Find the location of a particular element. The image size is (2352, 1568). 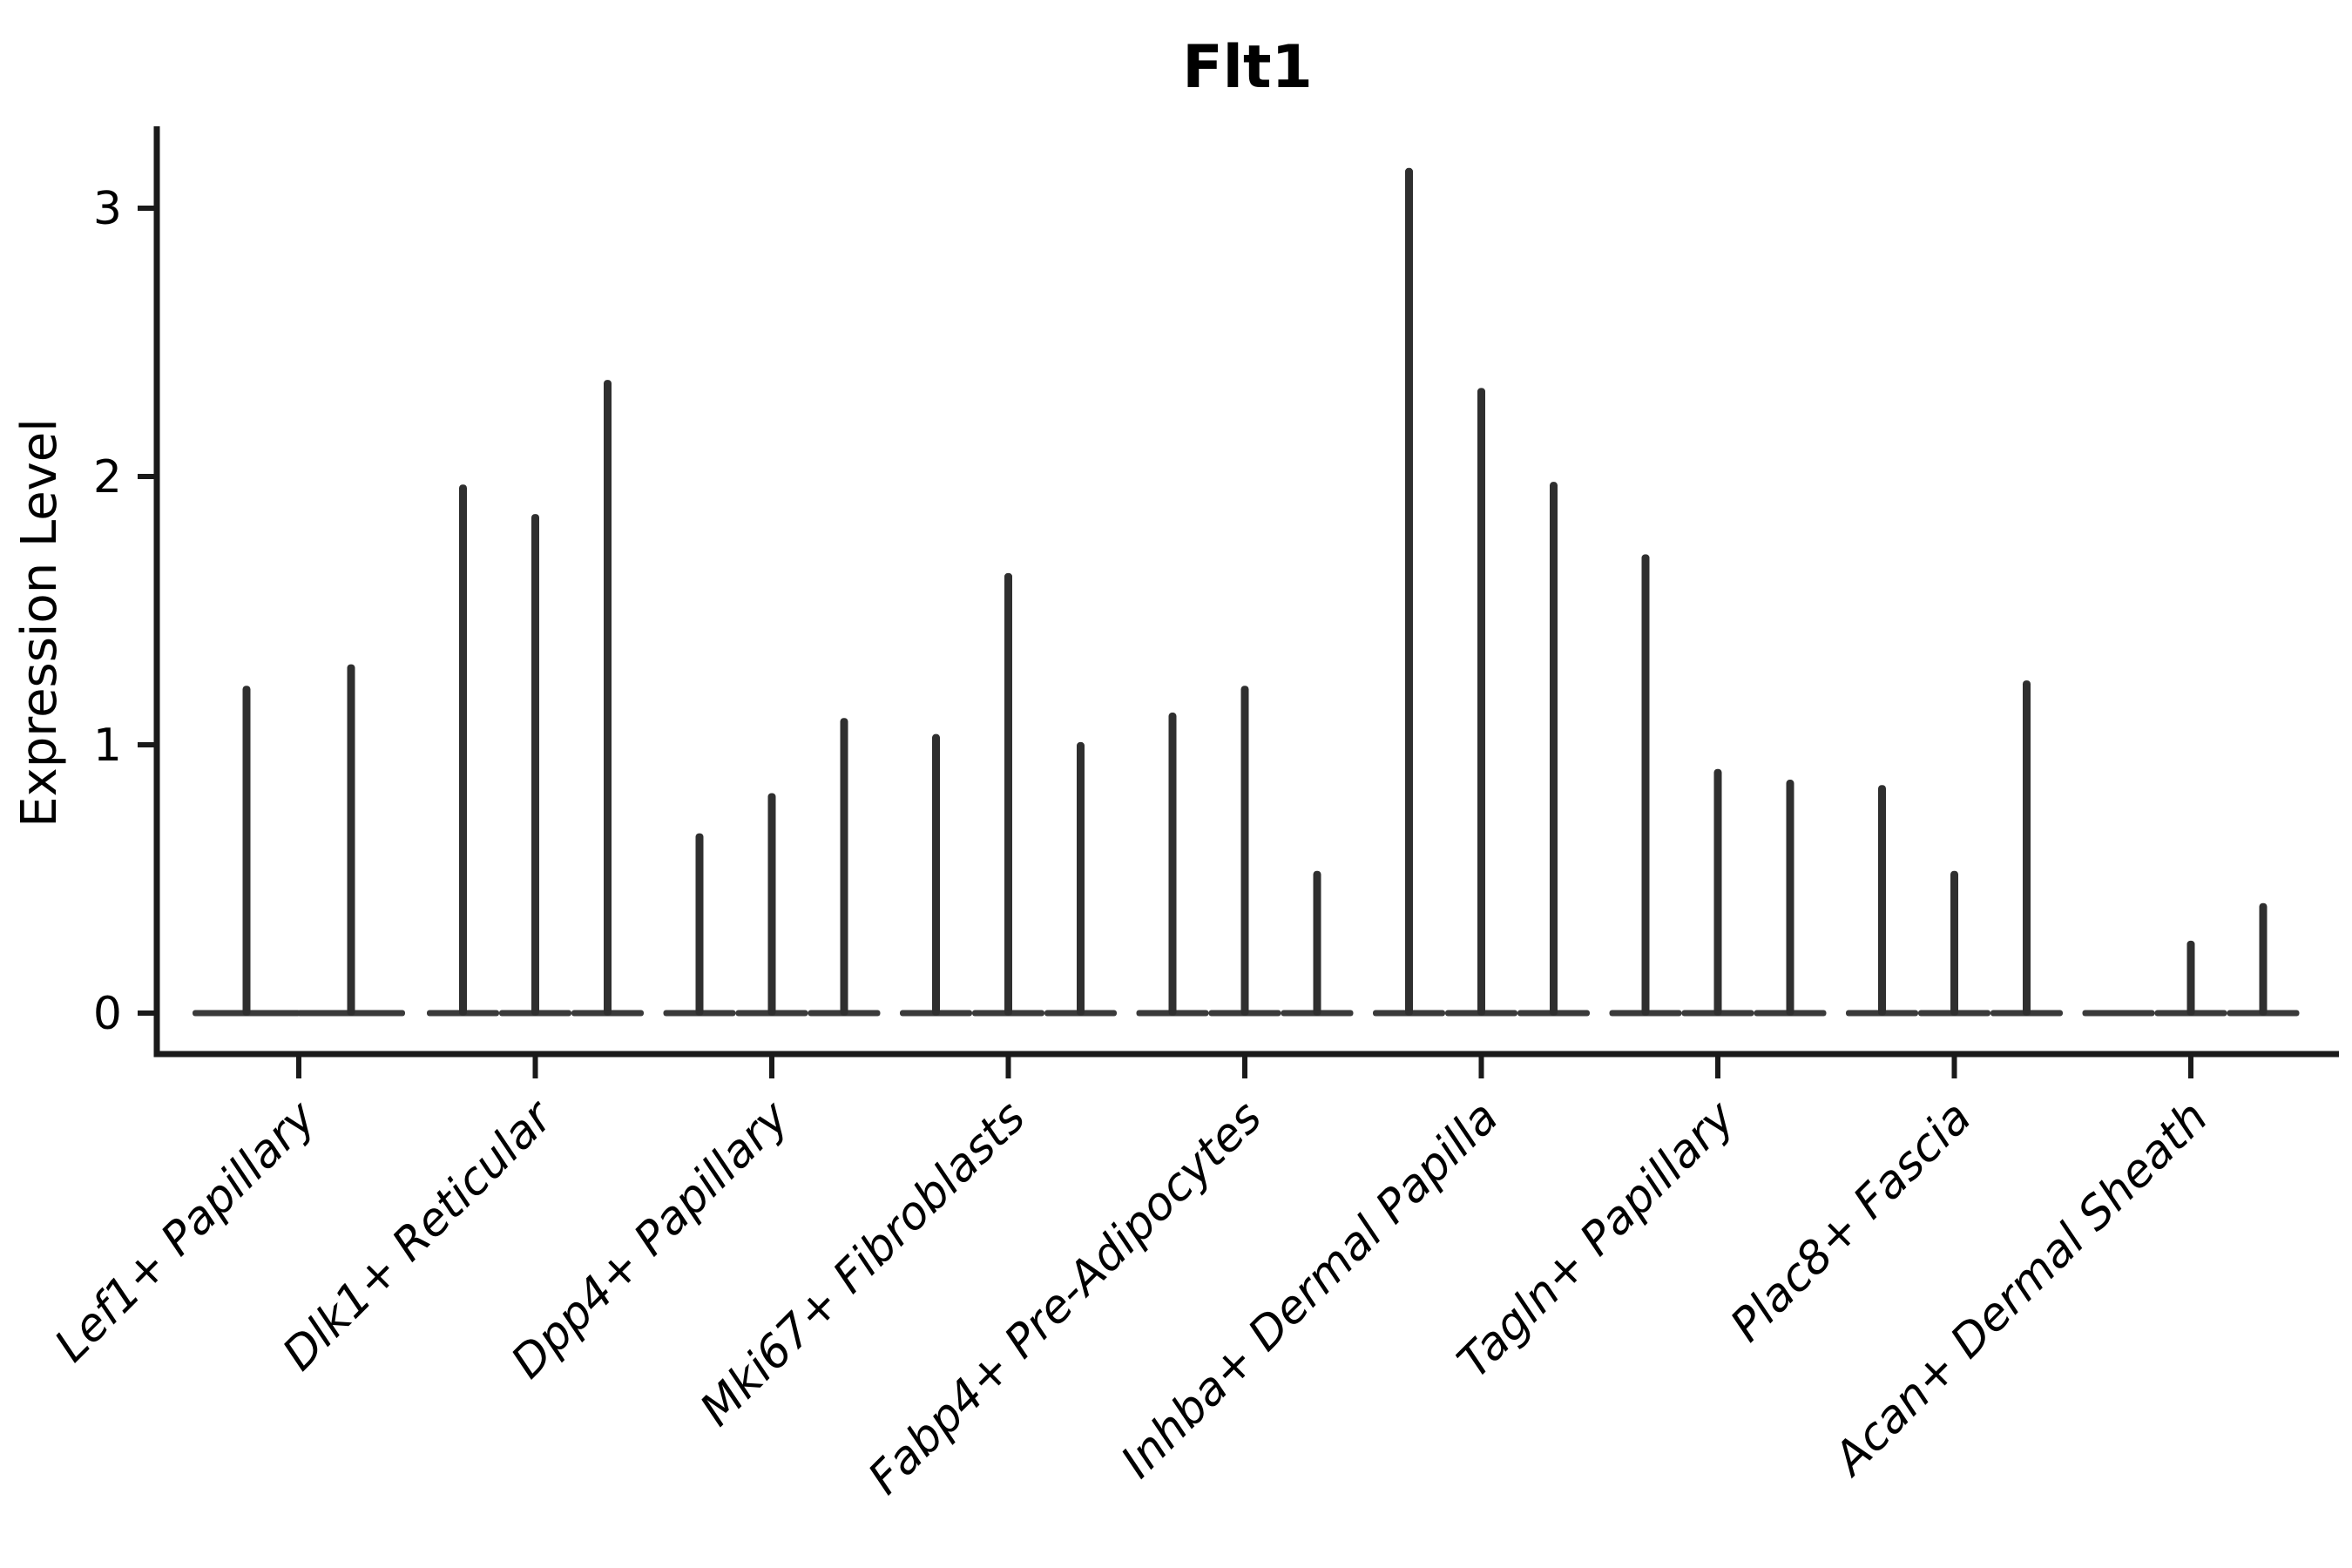

x-tick-label: Plac8+ Fascia is located at coordinates (1850, 1222).